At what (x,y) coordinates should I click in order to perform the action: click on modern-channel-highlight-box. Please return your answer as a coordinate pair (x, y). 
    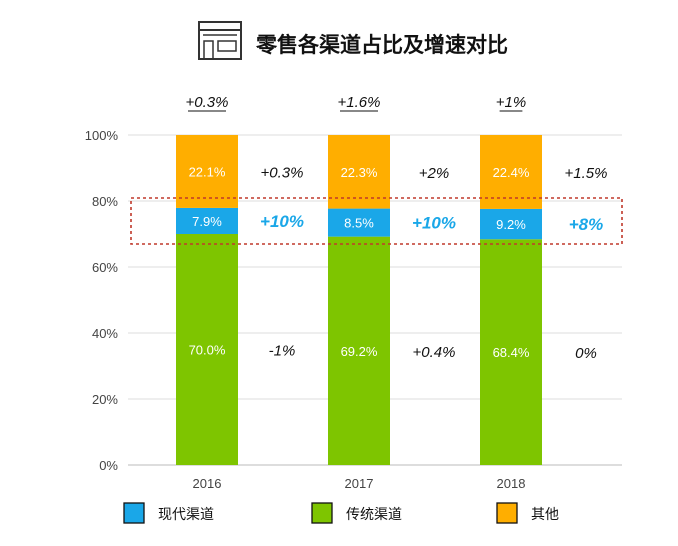
    Looking at the image, I should click on (376, 221).